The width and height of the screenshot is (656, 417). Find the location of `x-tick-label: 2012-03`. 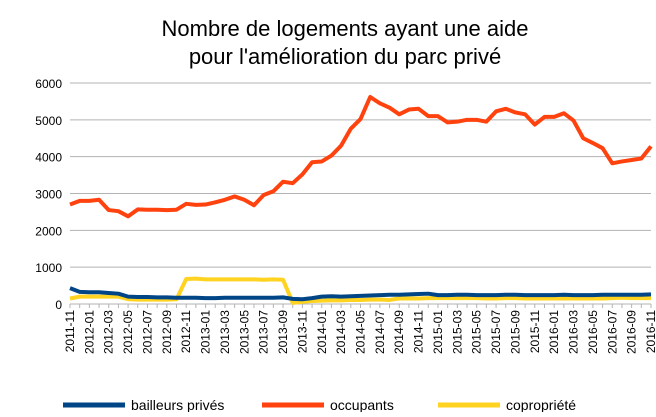

x-tick-label: 2012-03 is located at coordinates (109, 332).